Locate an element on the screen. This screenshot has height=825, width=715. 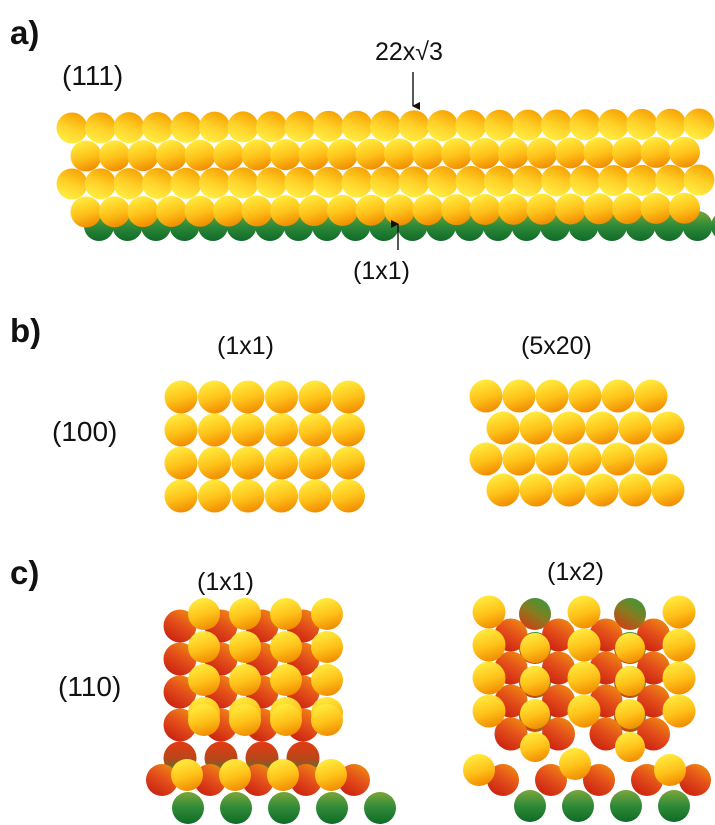
panel-b-left-reconstruction: (1x1) is located at coordinates (245, 346).